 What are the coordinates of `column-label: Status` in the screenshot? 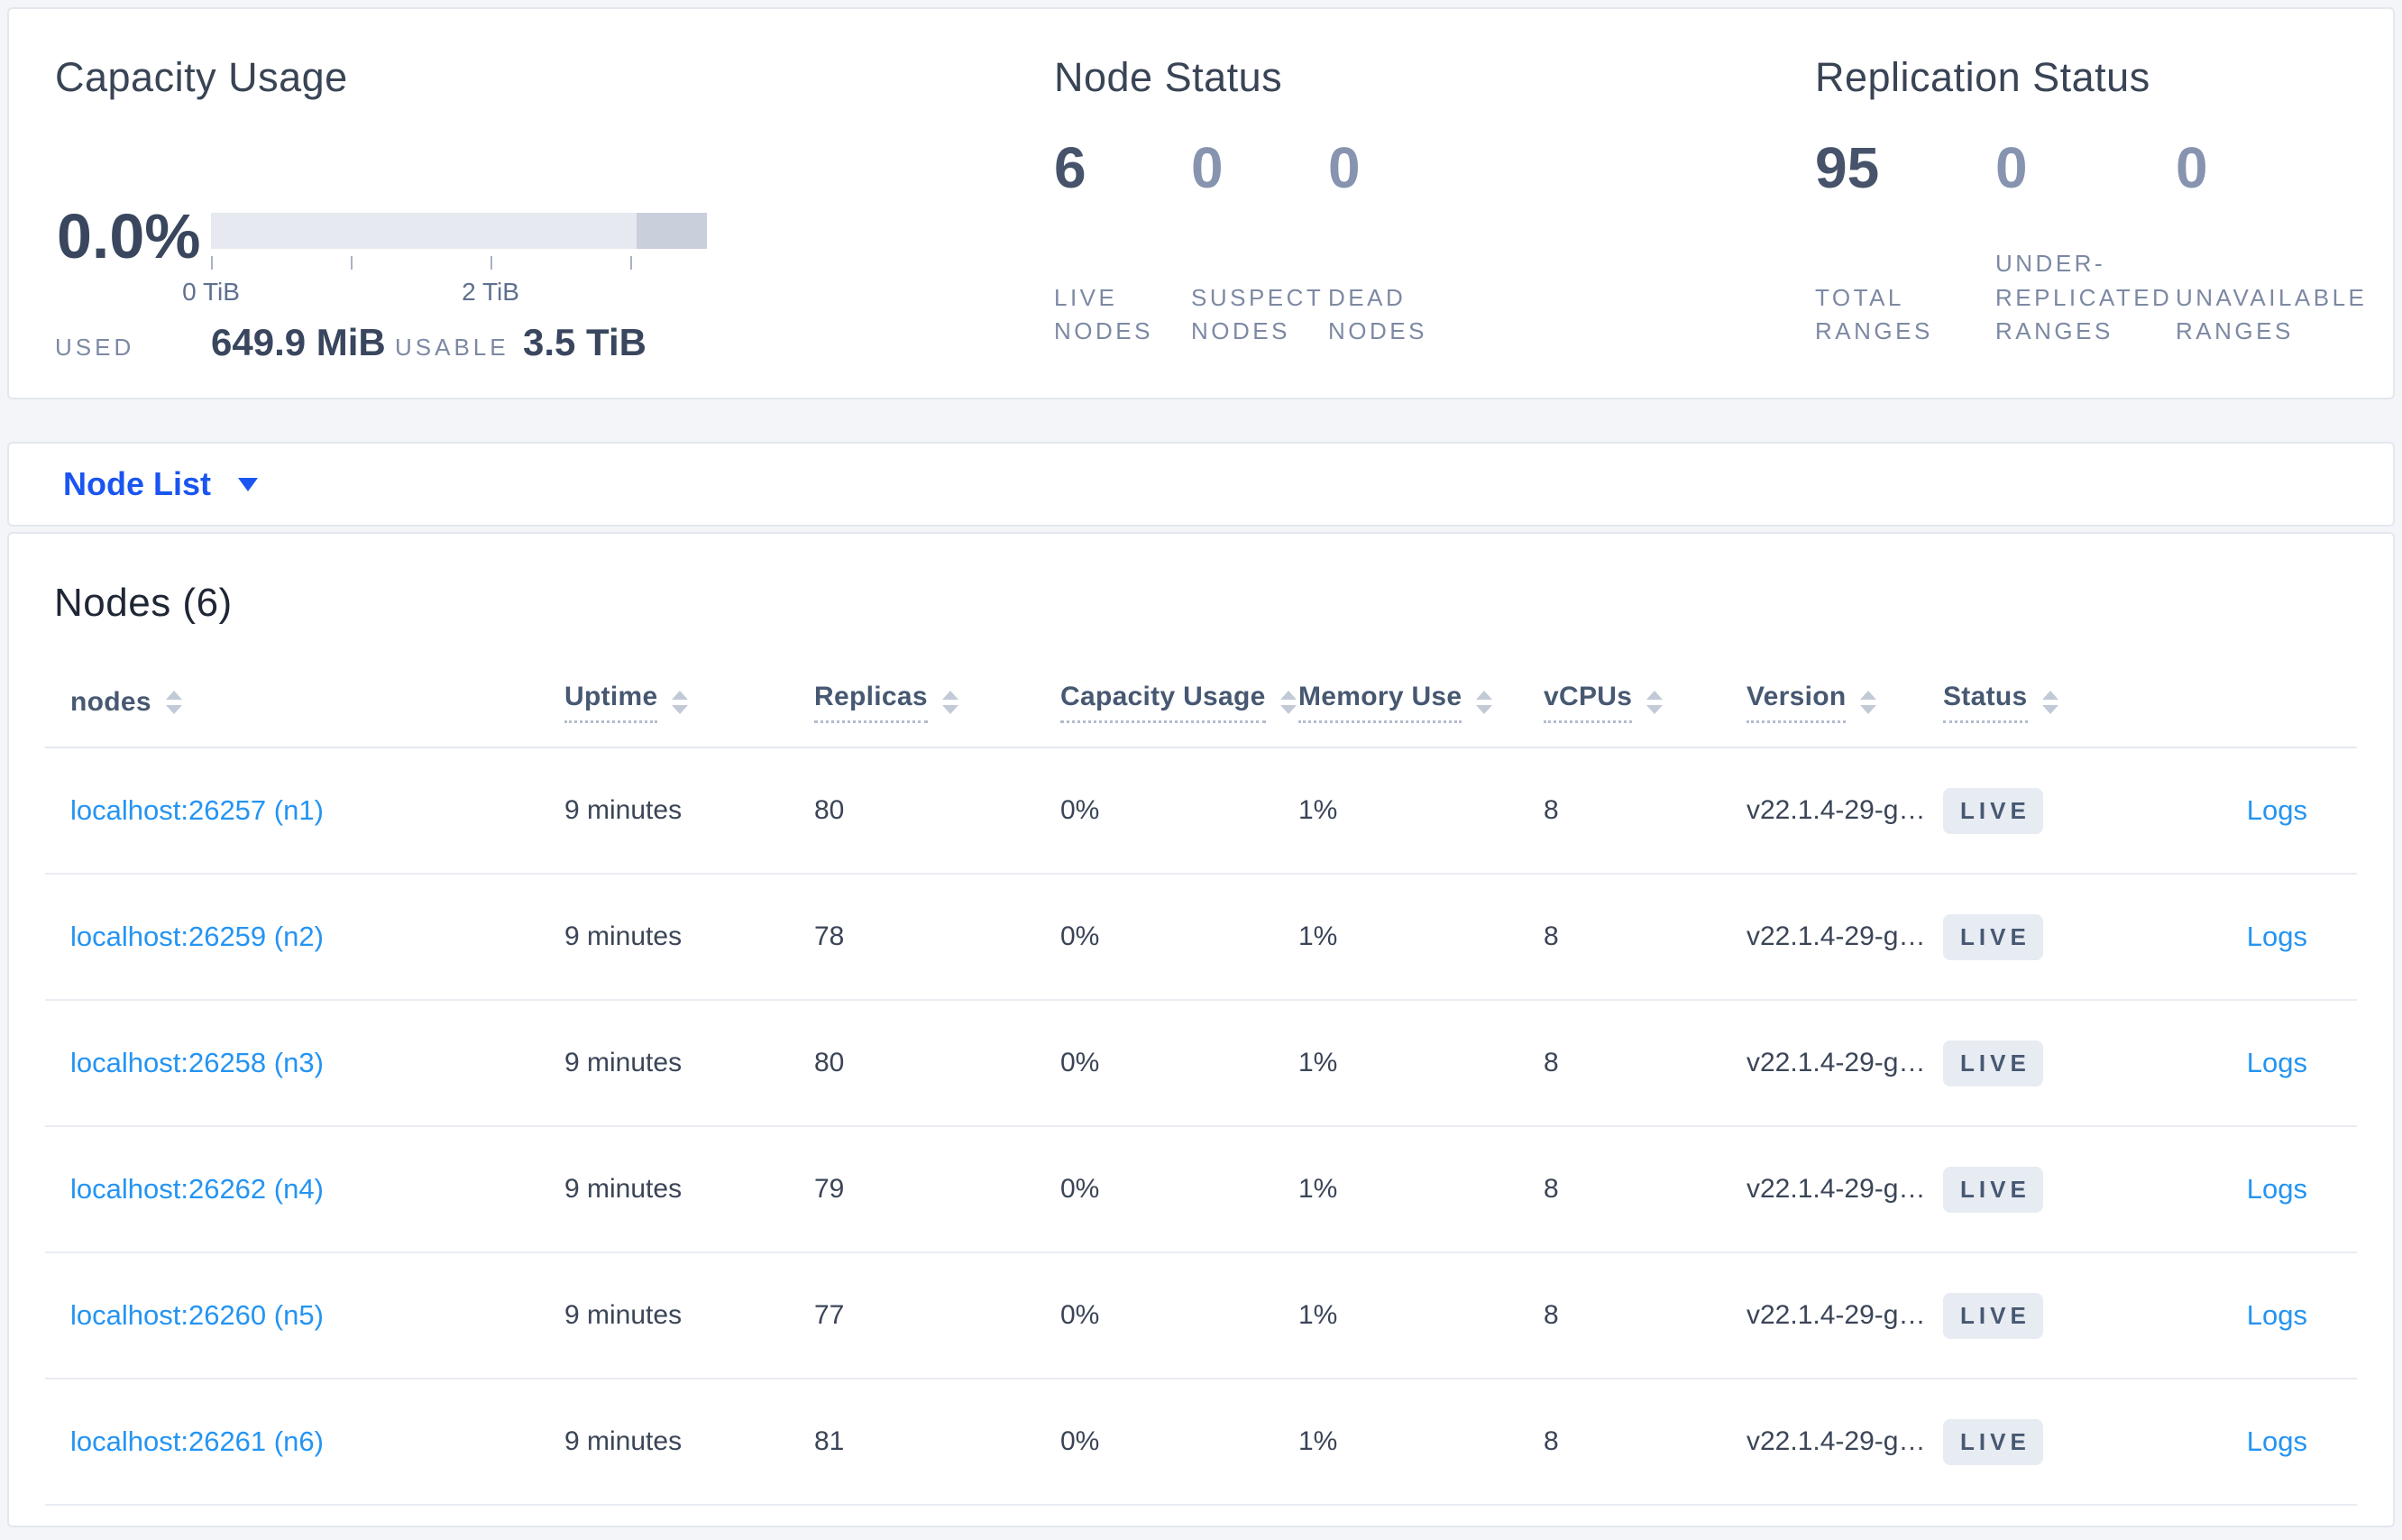 It's located at (1985, 702).